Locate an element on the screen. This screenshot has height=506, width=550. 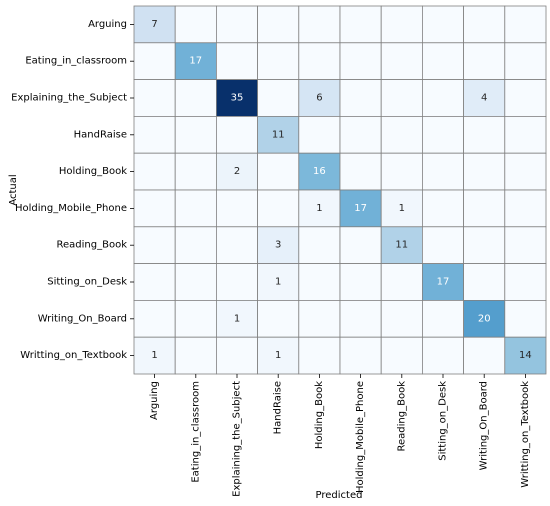
cell-value-r9-c9: 14 is located at coordinates (525, 355).